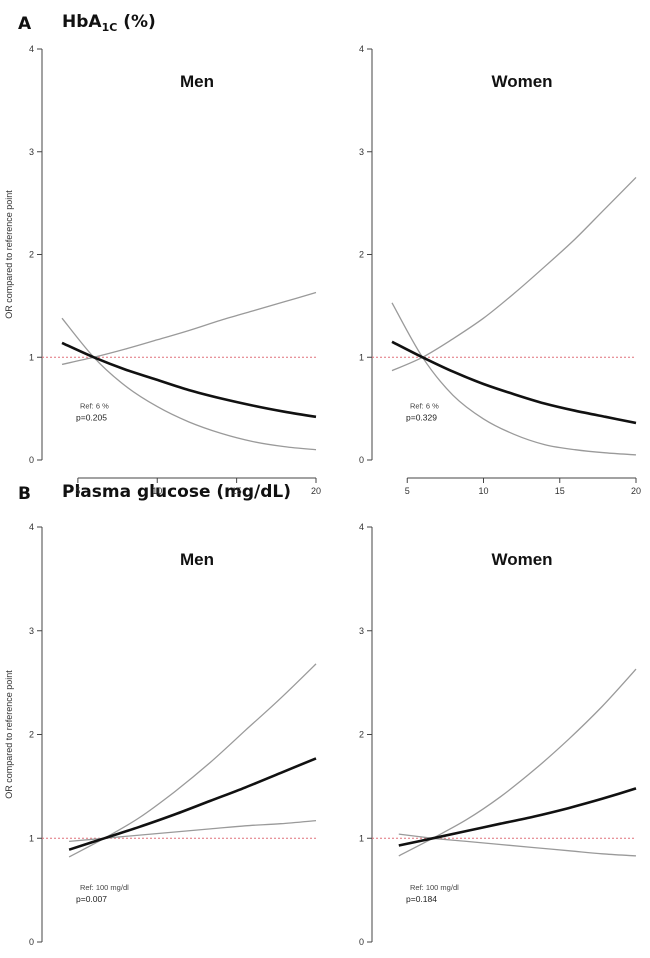 This screenshot has width=650, height=958. I want to click on p-value-annotation: p=0.329, so click(421, 418).